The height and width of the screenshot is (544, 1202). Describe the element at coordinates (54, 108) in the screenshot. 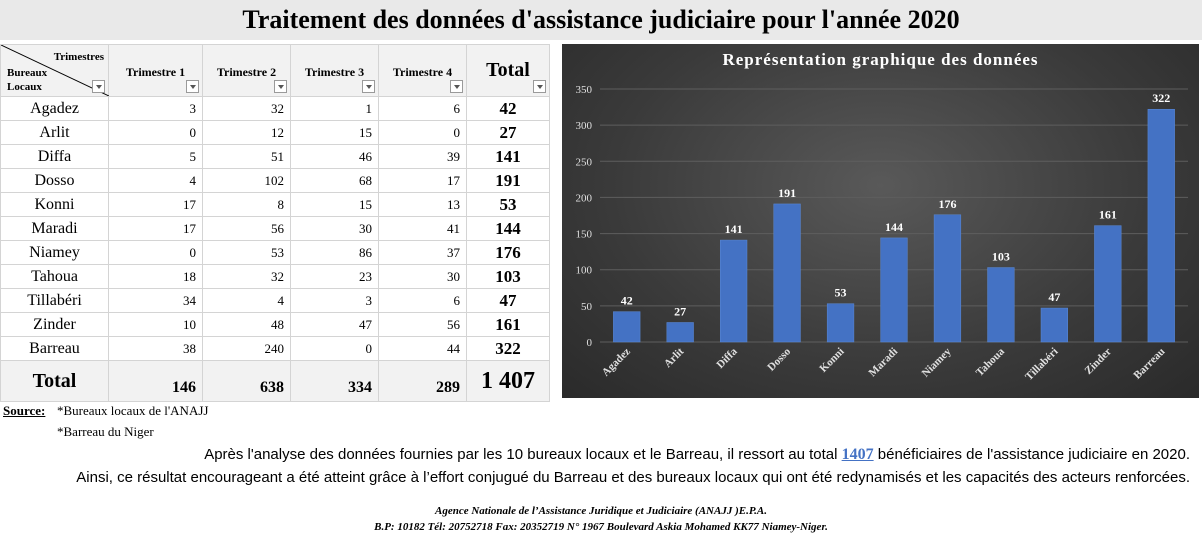

I see `office-name-cell: Agadez` at that location.